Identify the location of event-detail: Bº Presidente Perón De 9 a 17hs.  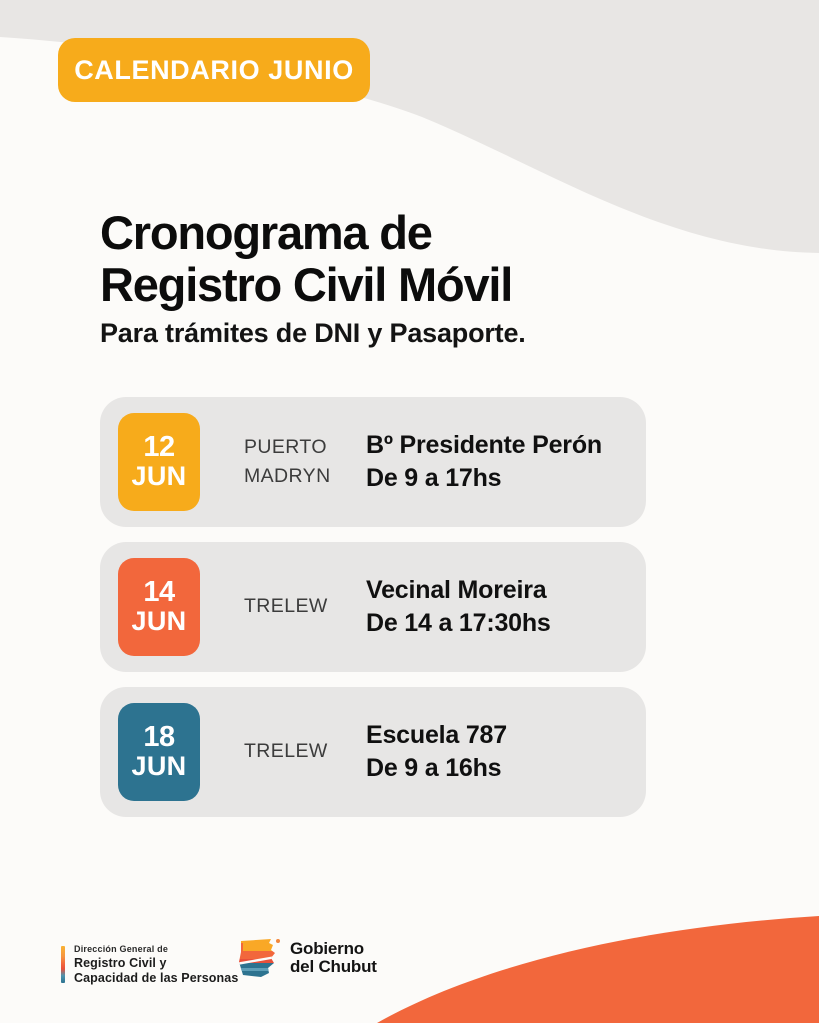
(484, 462).